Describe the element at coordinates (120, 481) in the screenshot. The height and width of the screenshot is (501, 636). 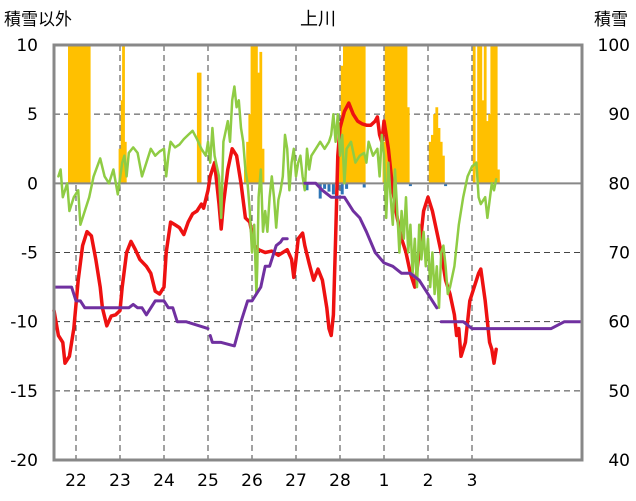
I see `x-tick-label: 23` at that location.